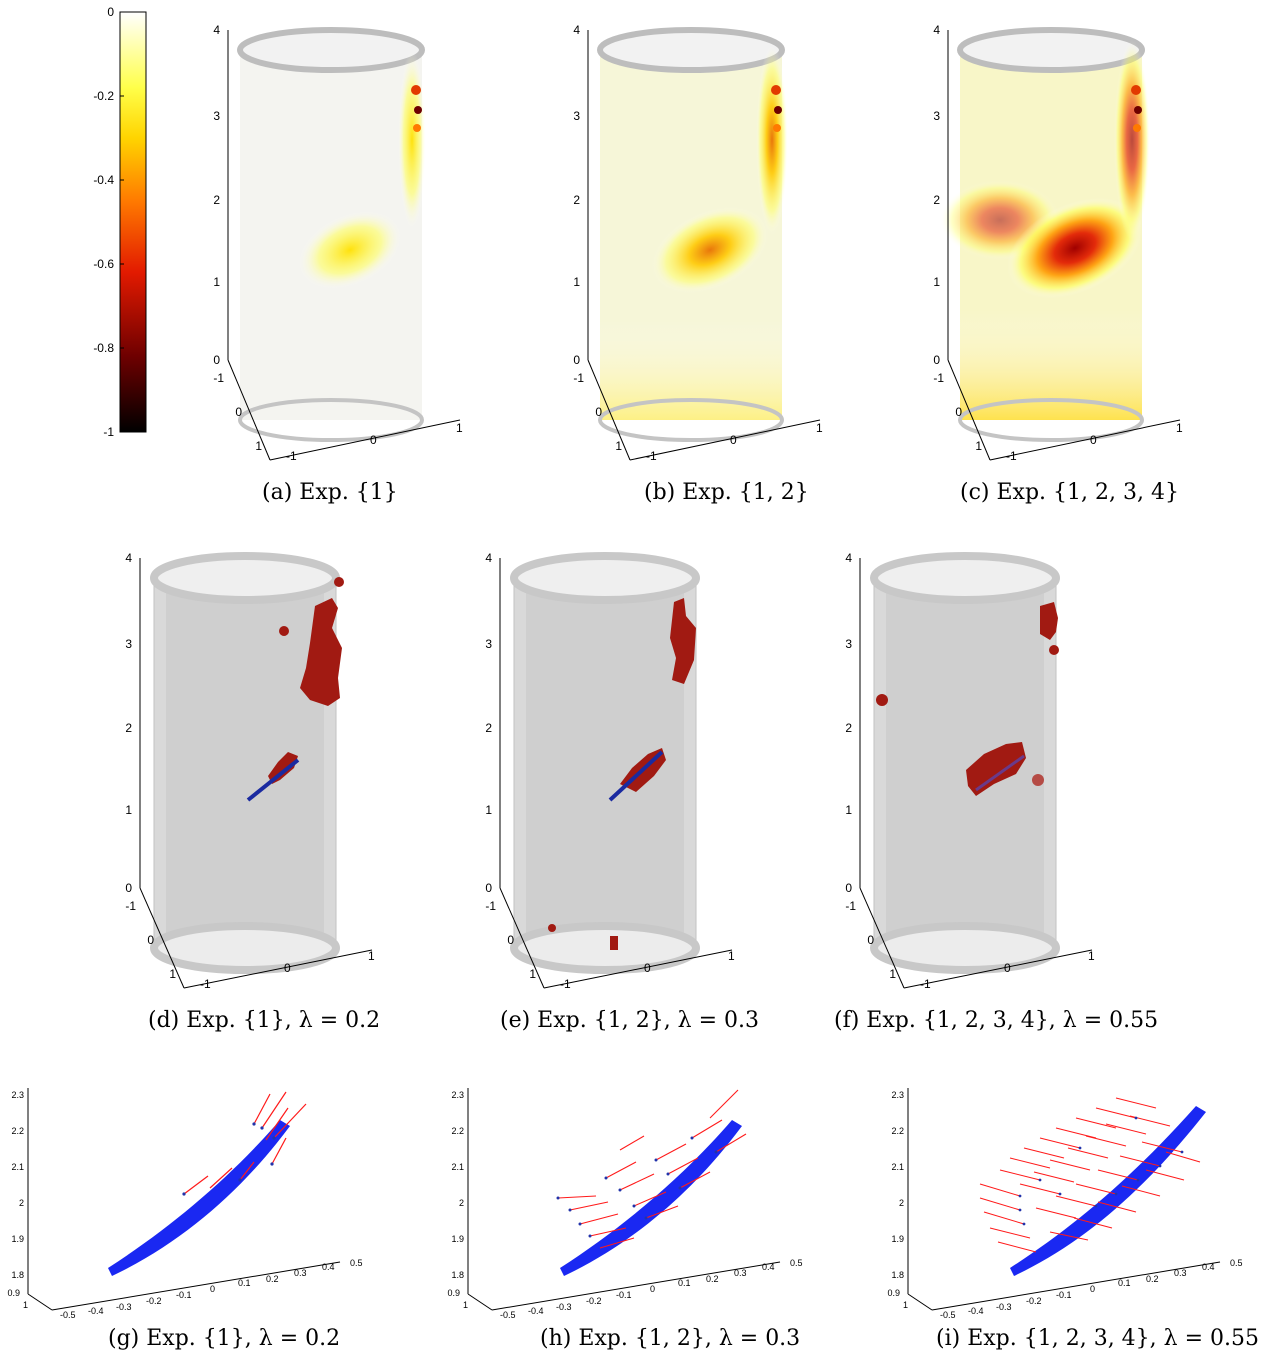  What do you see at coordinates (651, 456) in the screenshot?
I see `x-tick-neg1: -1` at bounding box center [651, 456].